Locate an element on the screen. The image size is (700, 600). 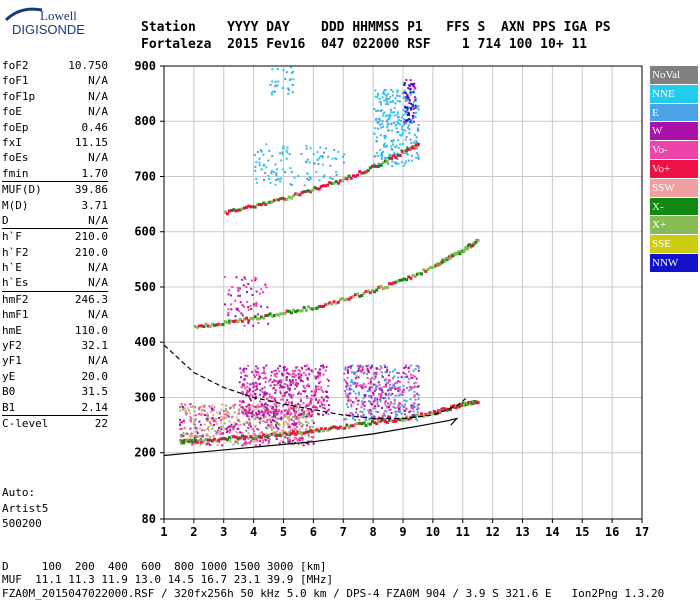
y-tick-label: 700 is located at coordinates (145, 176).